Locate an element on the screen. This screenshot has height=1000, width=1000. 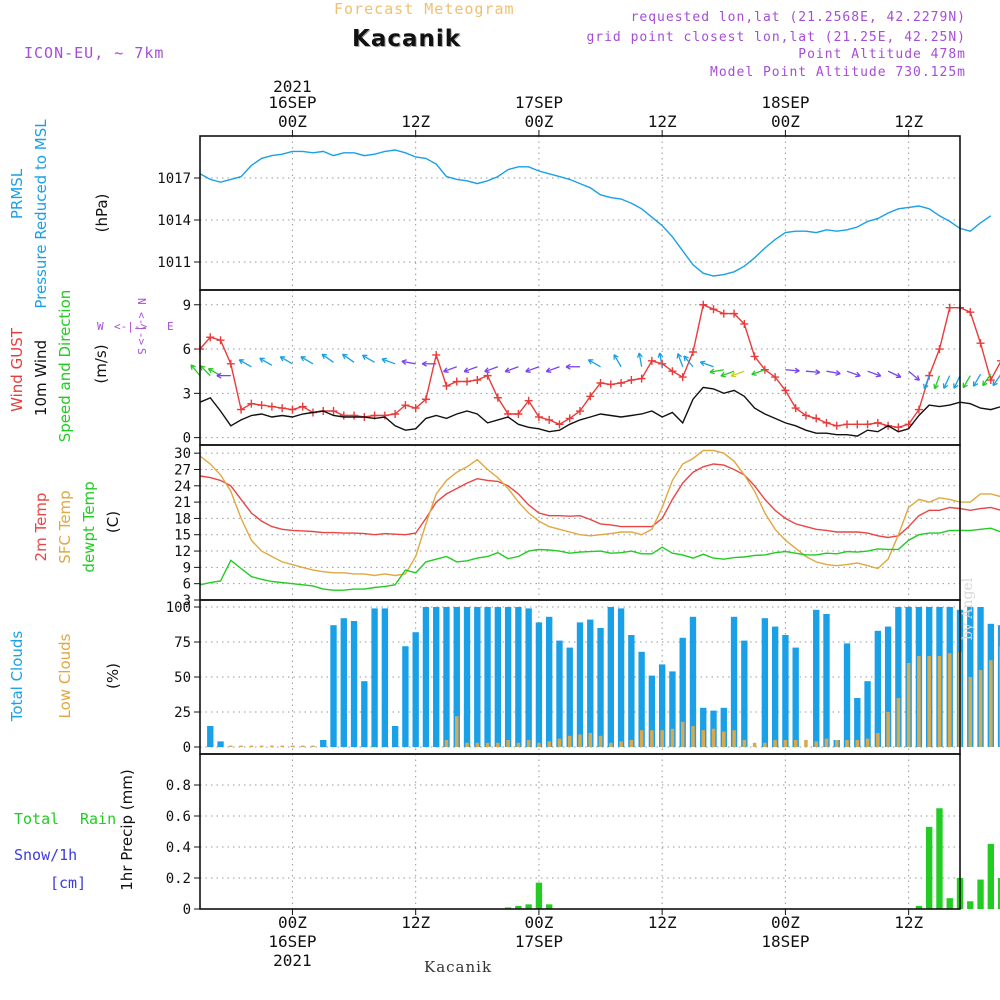
y-tick-label: 18 is located at coordinates (182, 519).